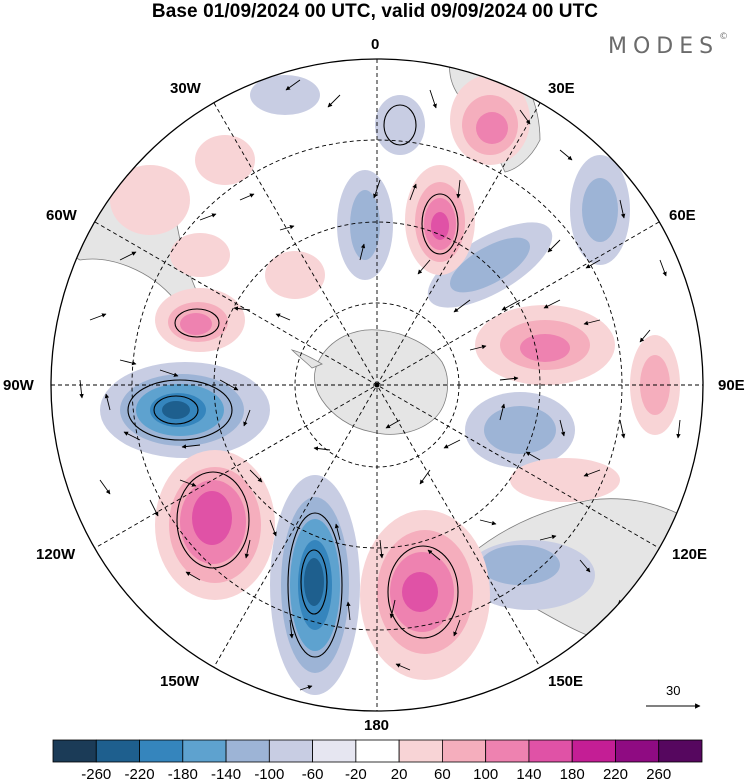 Image resolution: width=750 pixels, height=783 pixels. What do you see at coordinates (425, 595) in the screenshot?
I see `high-anomaly-160e` at bounding box center [425, 595].